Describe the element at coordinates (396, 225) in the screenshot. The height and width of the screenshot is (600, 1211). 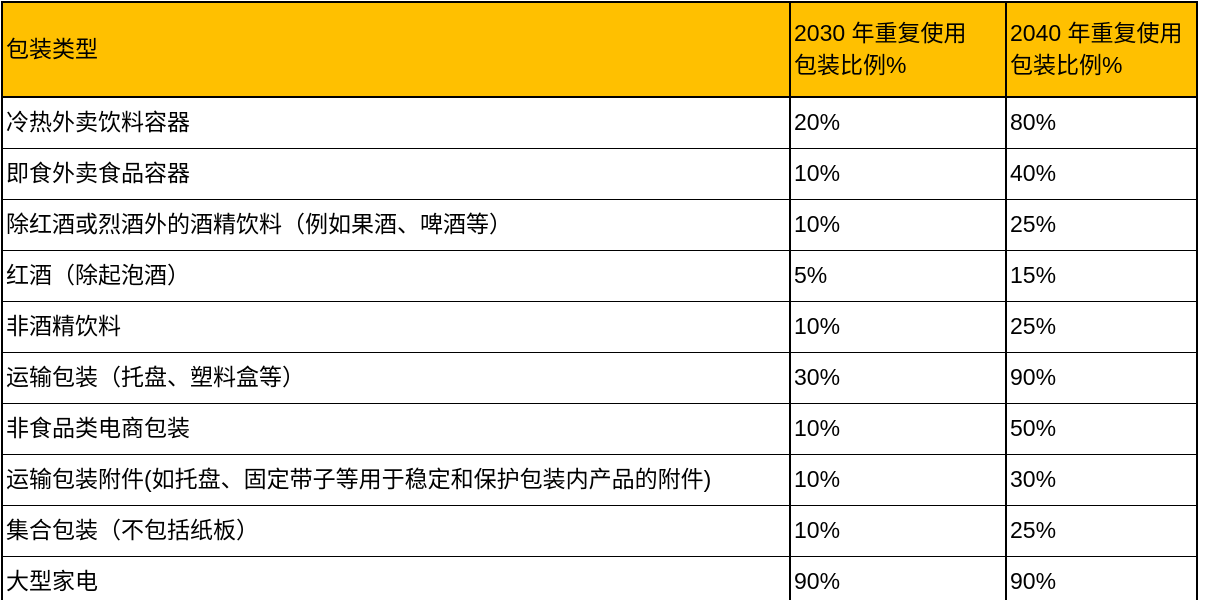
I see `packaging-type-cell: 除红酒或烈酒外的酒精饮料（例如果酒、啤酒等）` at that location.